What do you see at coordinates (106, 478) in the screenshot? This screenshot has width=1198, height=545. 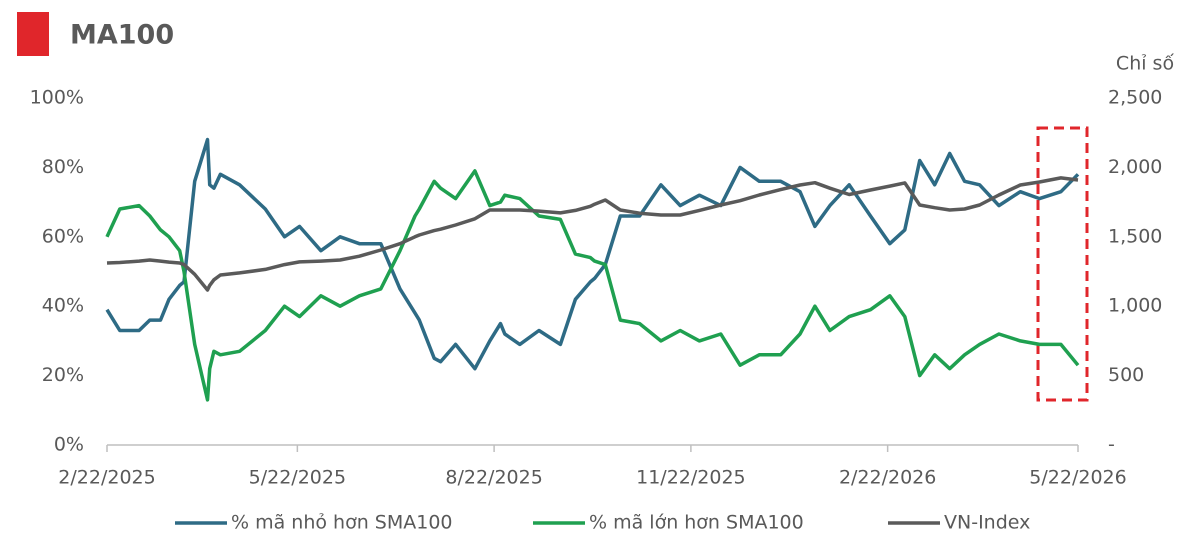 I see `x-tick-label: 2/22/2025` at bounding box center [106, 478].